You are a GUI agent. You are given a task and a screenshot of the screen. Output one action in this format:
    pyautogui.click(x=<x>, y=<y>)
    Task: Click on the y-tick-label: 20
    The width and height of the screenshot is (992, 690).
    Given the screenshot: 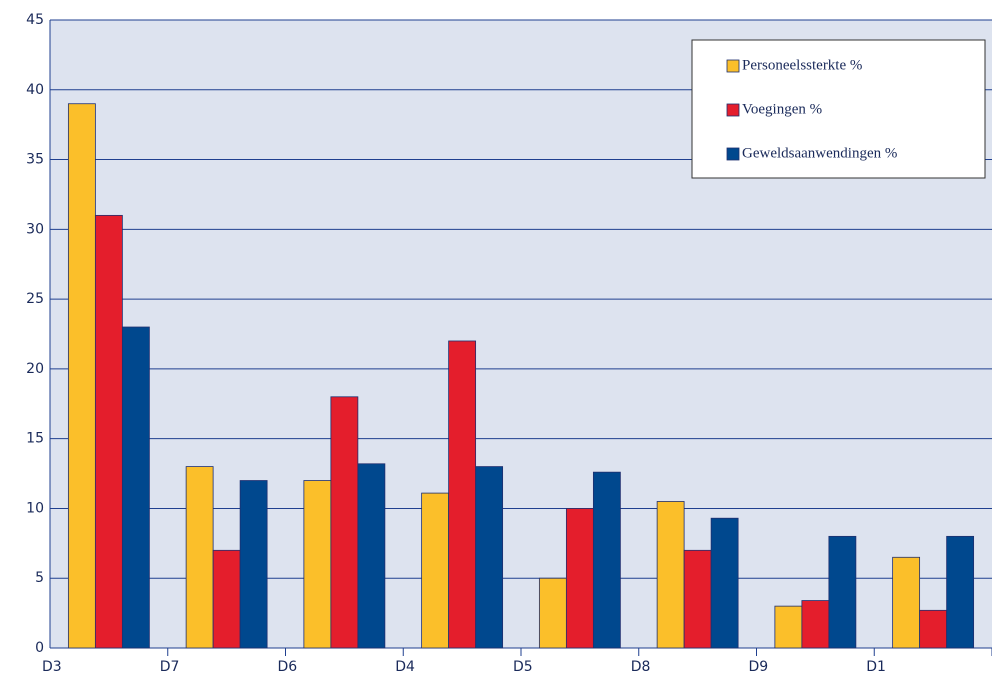 What is the action you would take?
    pyautogui.click(x=35, y=369)
    